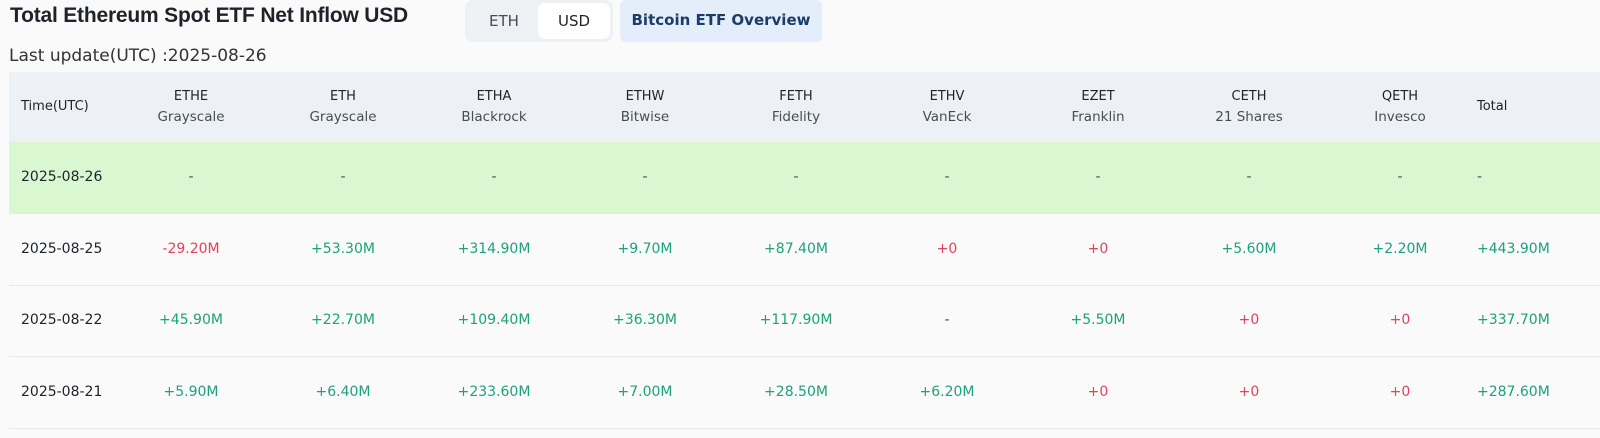  I want to click on fund-ticker: QETH, so click(1400, 96).